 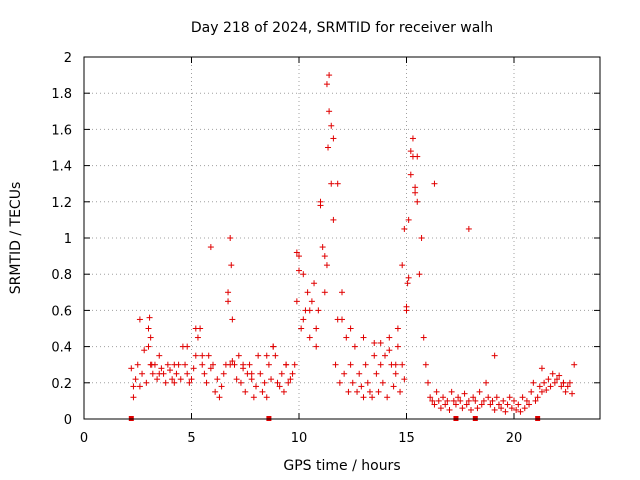 What do you see at coordinates (61, 275) in the screenshot?
I see `y-tick-label: 0.8` at bounding box center [61, 275].